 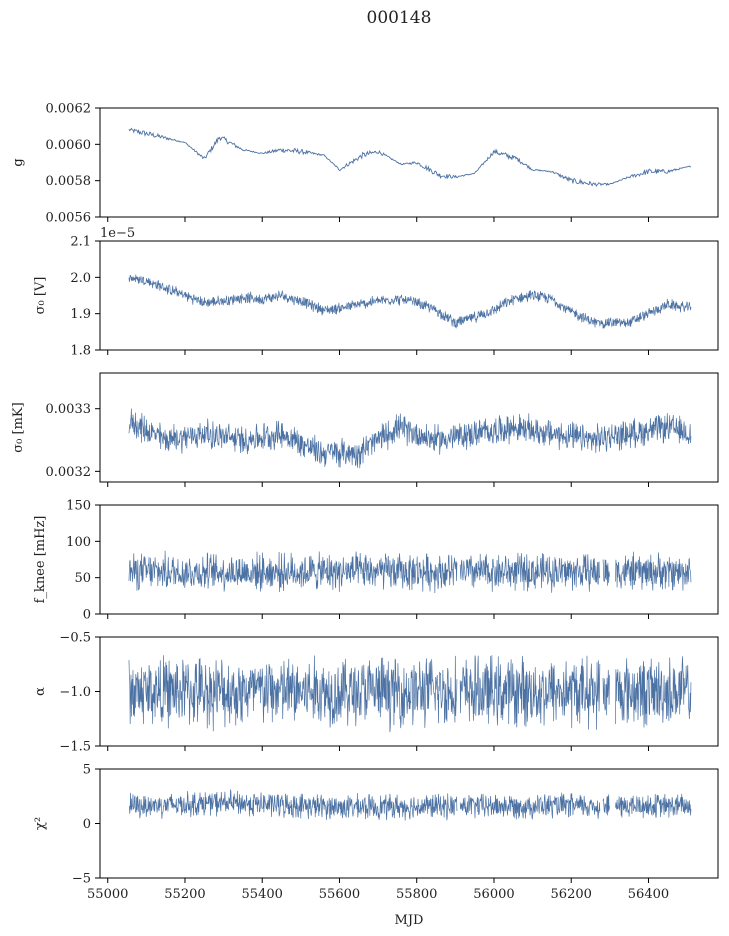 What do you see at coordinates (80, 278) in the screenshot?
I see `y-tick-label-2-3: 2.0` at bounding box center [80, 278].